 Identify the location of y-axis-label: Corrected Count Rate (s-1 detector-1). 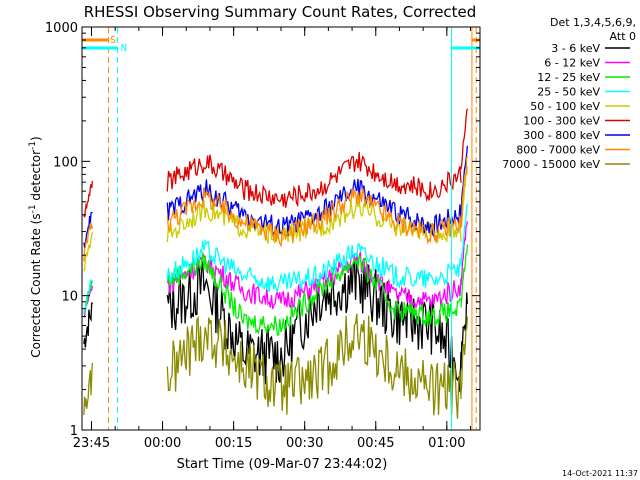
(35, 246).